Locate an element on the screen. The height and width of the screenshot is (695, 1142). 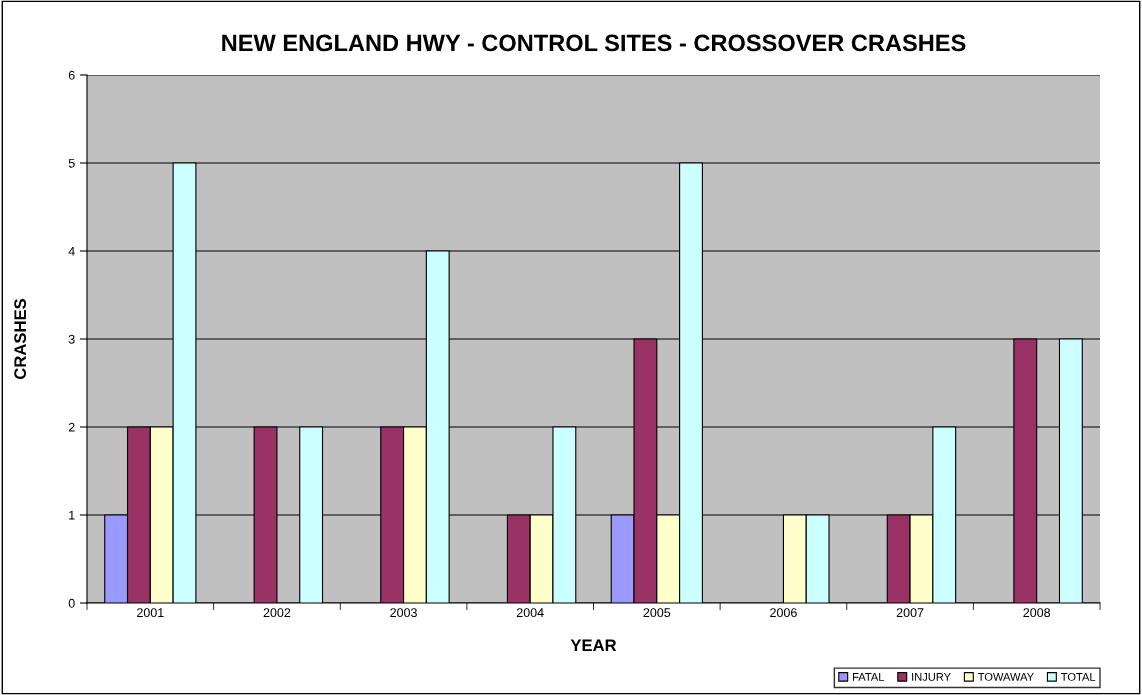
x-tick-label: 2006 is located at coordinates (783, 613).